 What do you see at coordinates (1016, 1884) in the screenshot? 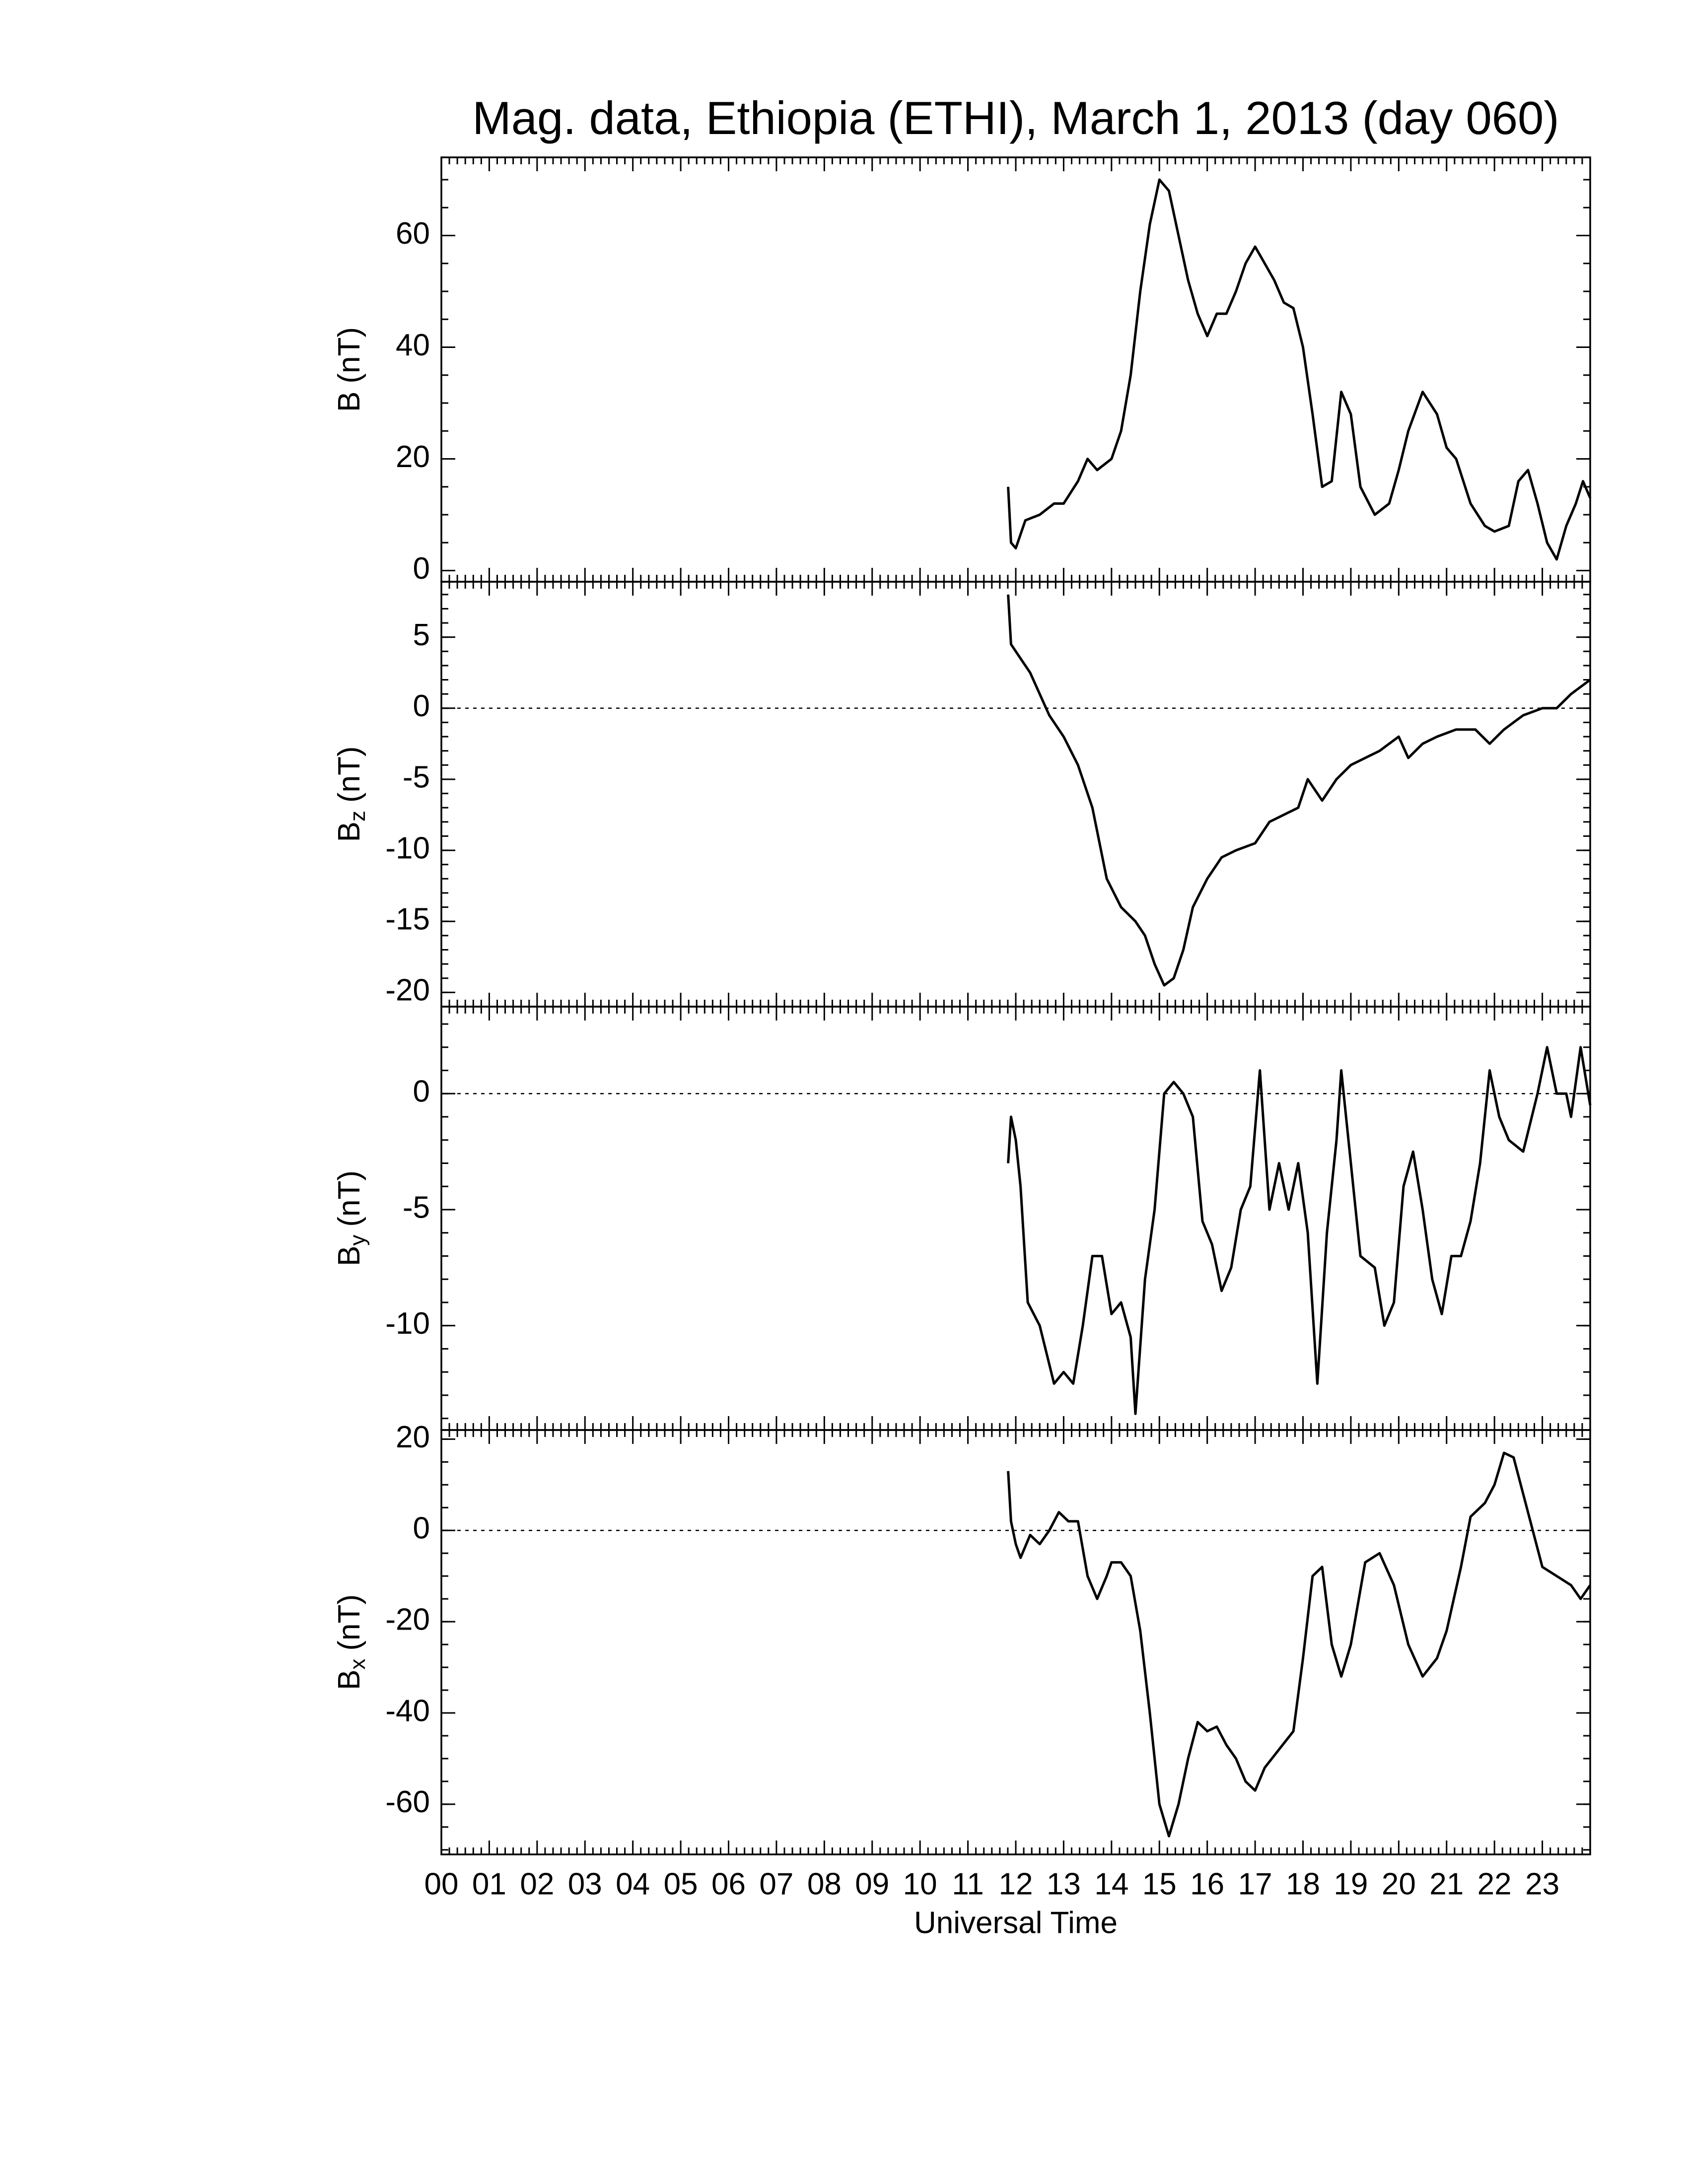
I see `x-tick-label: 12` at bounding box center [1016, 1884].